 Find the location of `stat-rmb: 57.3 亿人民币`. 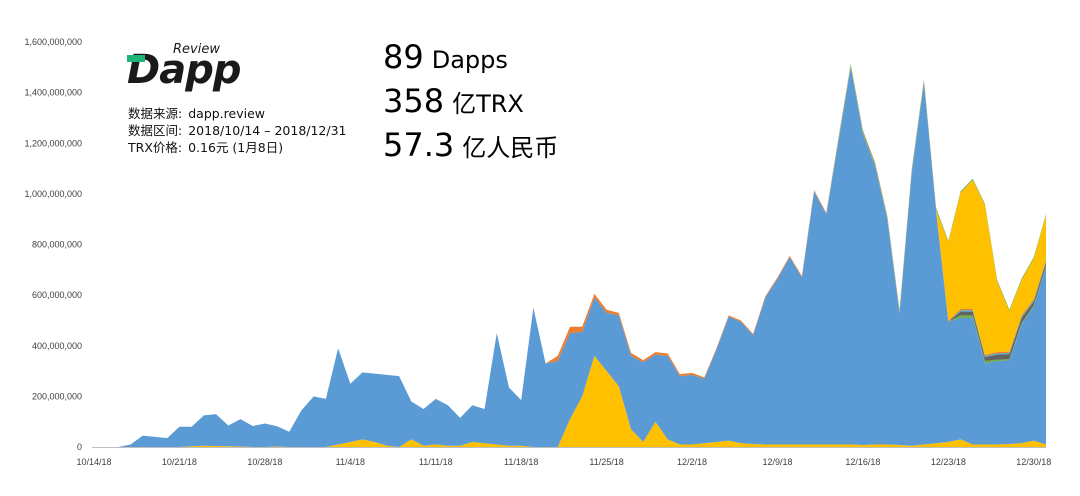

stat-rmb: 57.3 亿人民币 is located at coordinates (471, 145).